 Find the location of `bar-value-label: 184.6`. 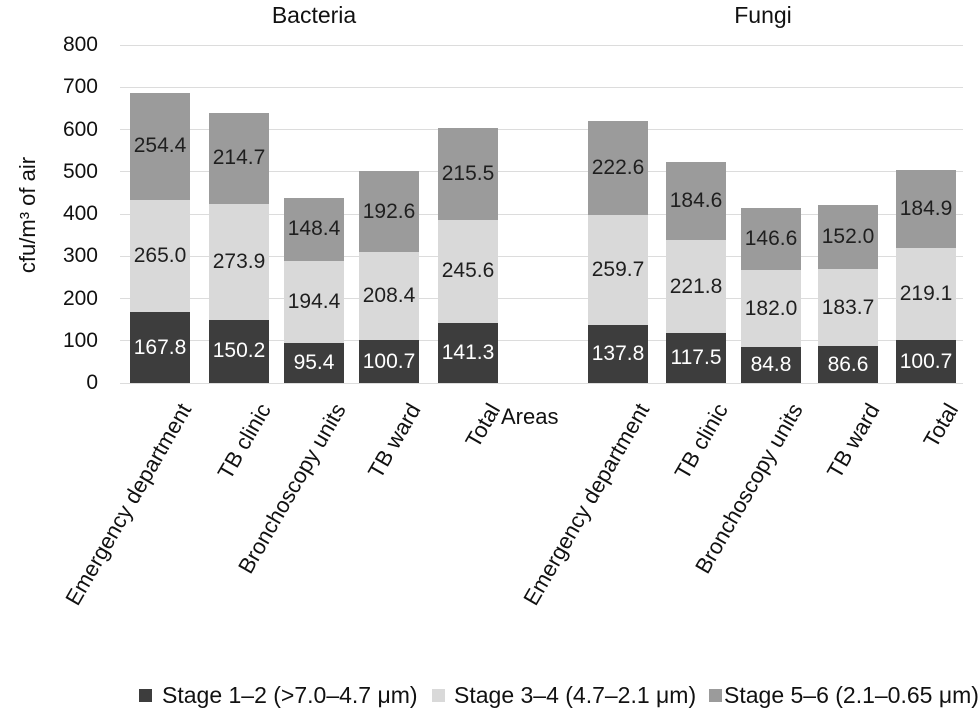

bar-value-label: 184.6 is located at coordinates (696, 200).